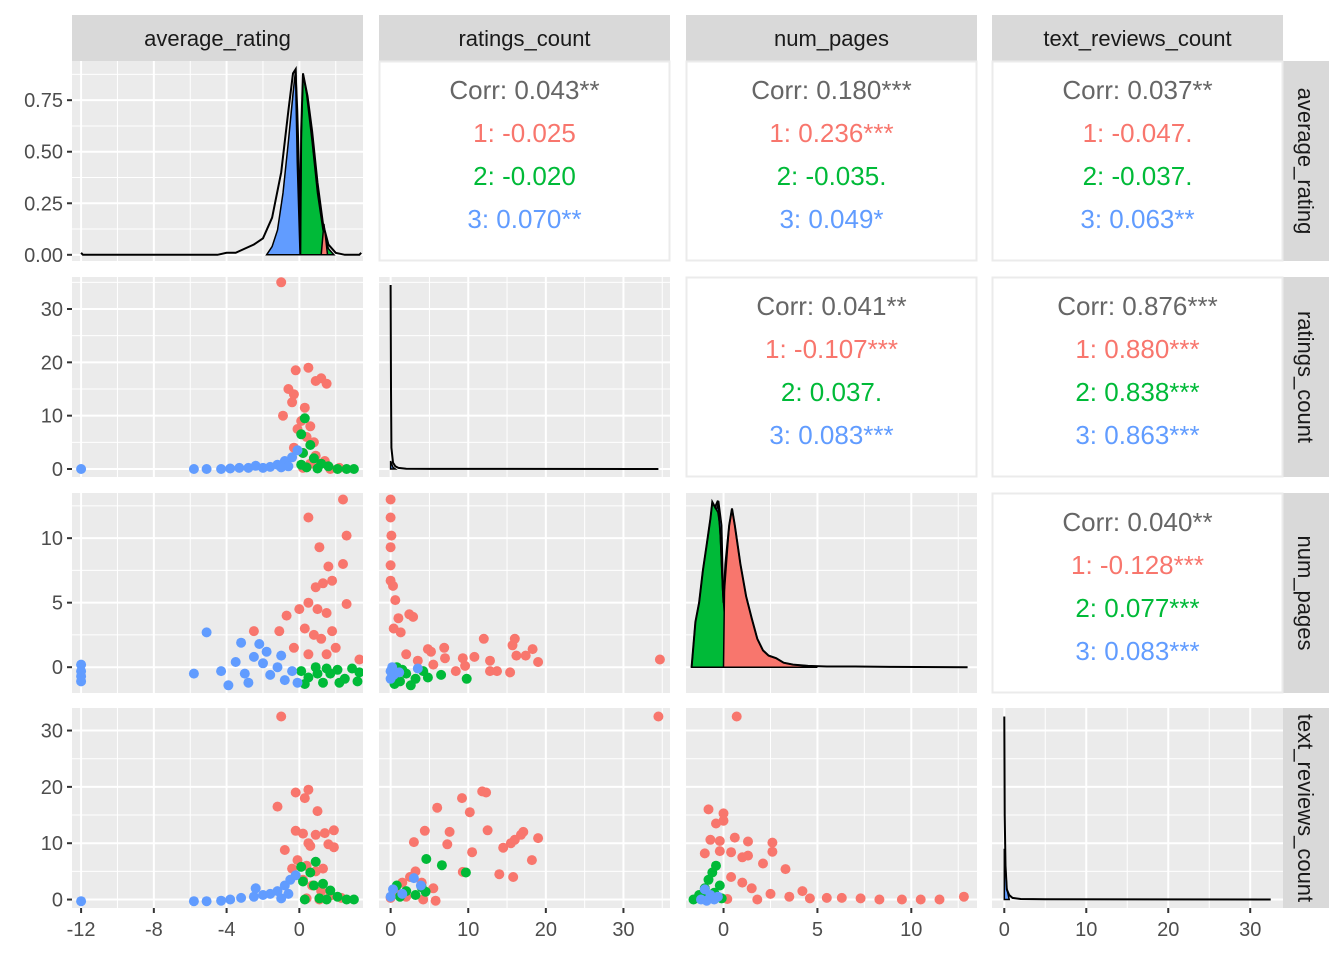 Image resolution: width=1344 pixels, height=960 pixels. I want to click on column-strip-label: text_reviews_count, so click(1137, 38).